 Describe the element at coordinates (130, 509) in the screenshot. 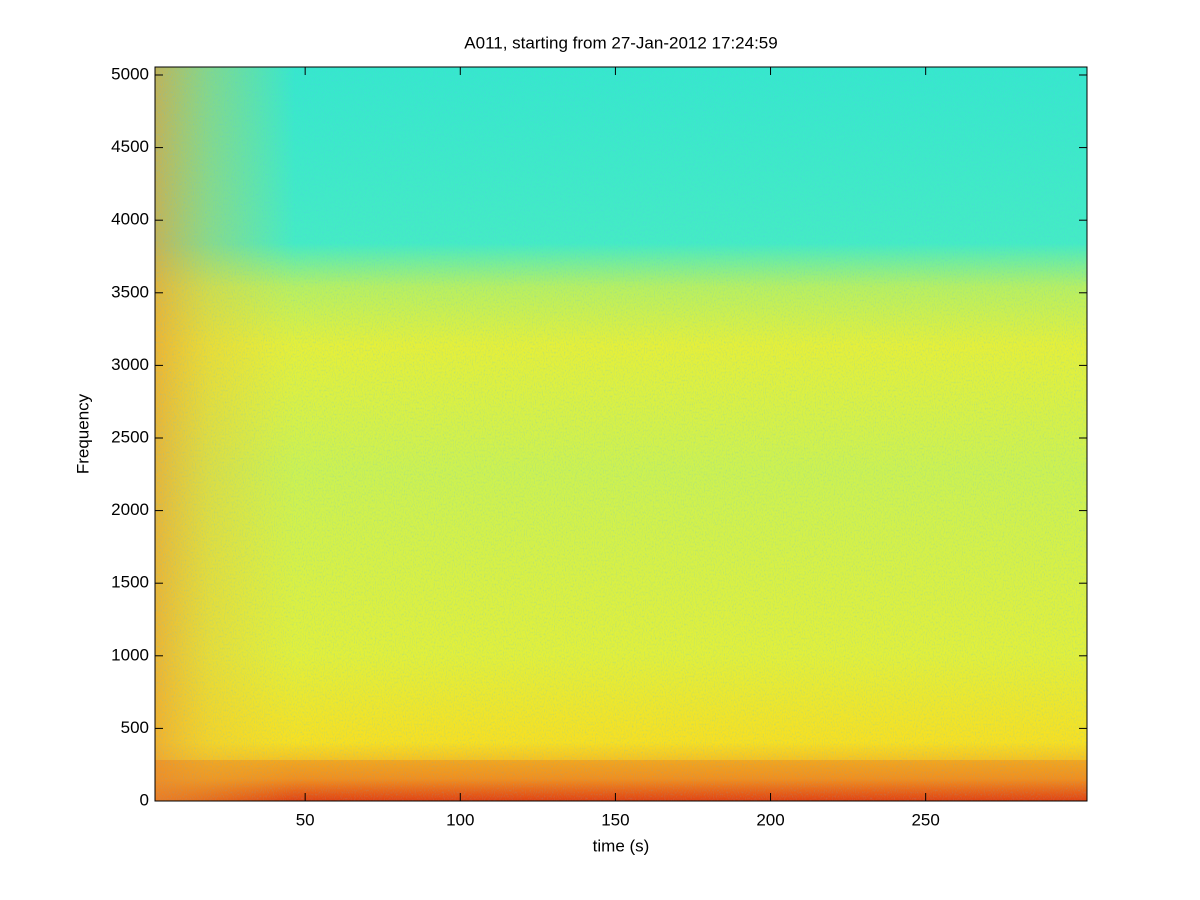

I see `y-tick-label: 2000` at that location.